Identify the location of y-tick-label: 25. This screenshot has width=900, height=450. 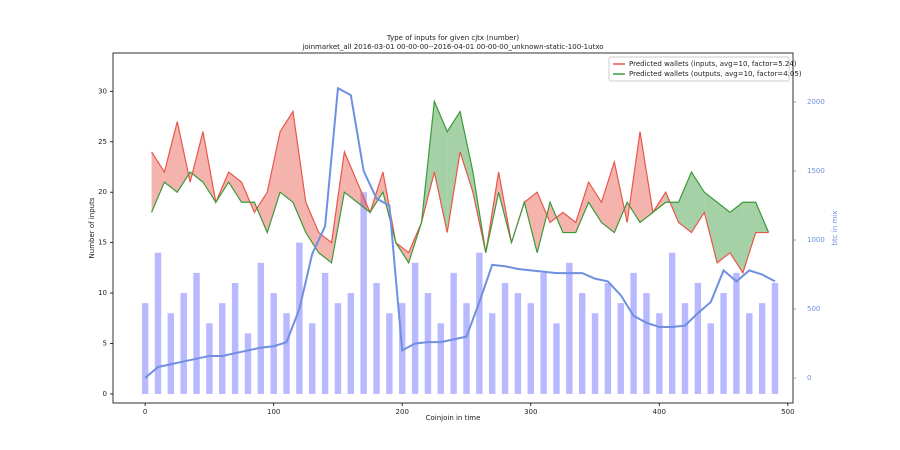
(102, 142).